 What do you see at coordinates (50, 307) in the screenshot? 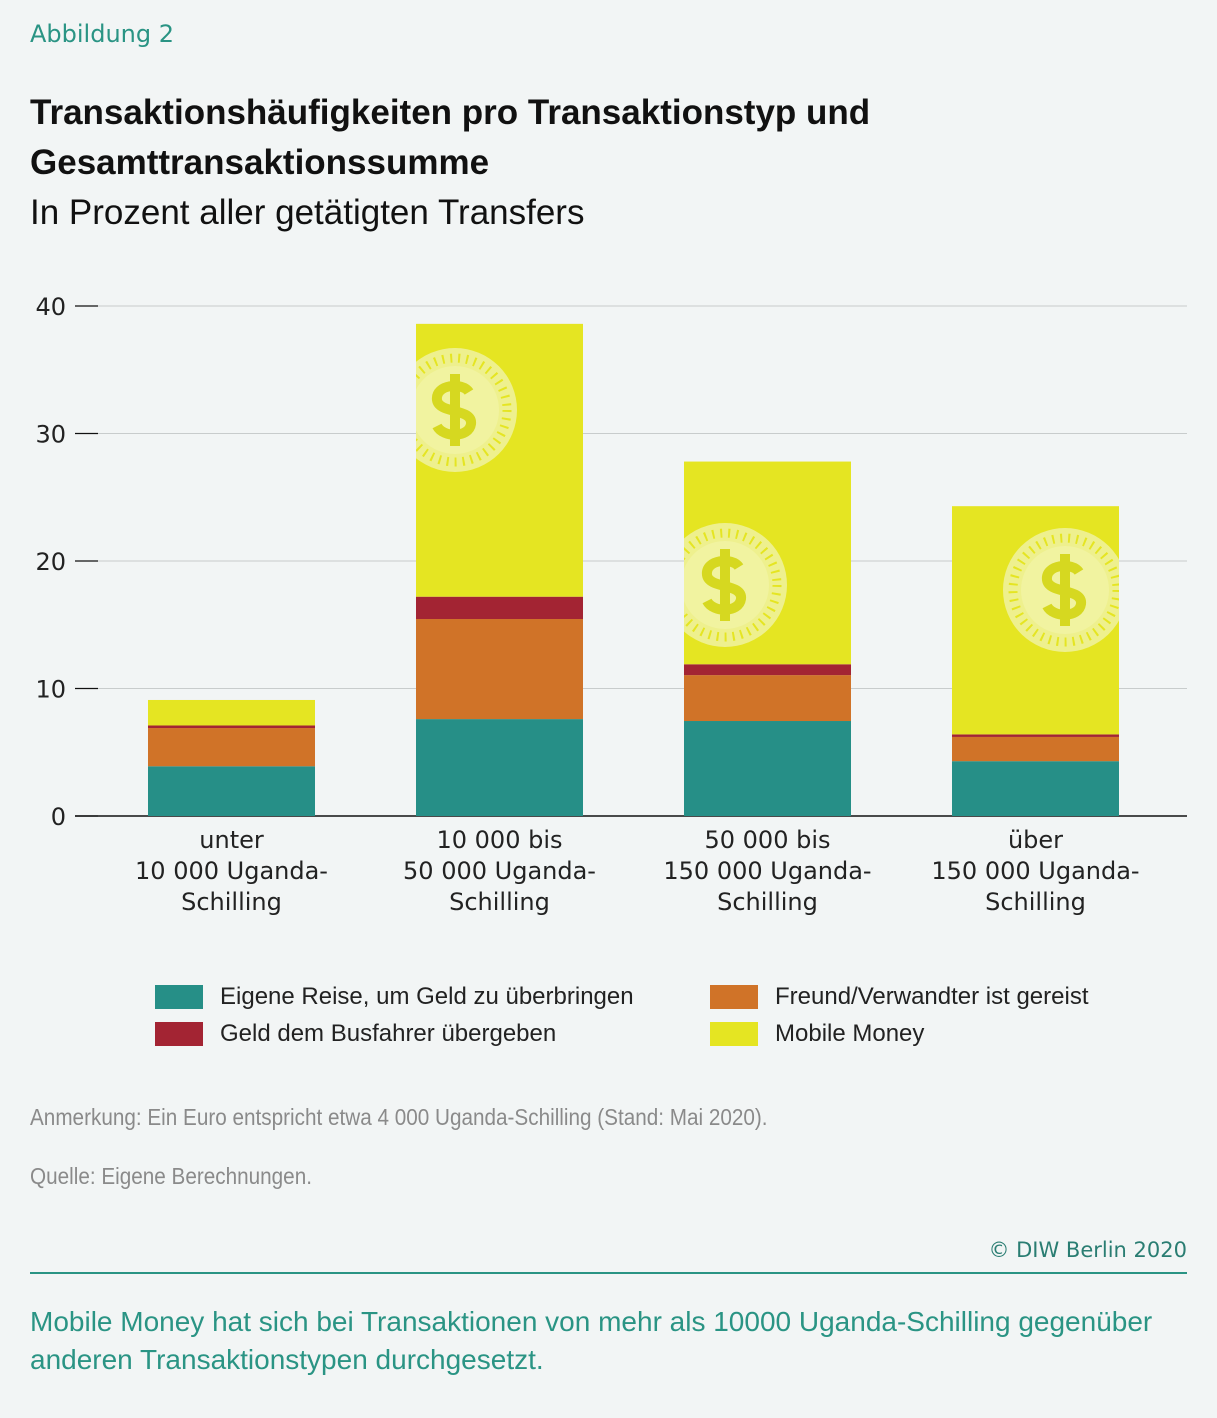
I see `y-tick-label: 40` at bounding box center [50, 307].